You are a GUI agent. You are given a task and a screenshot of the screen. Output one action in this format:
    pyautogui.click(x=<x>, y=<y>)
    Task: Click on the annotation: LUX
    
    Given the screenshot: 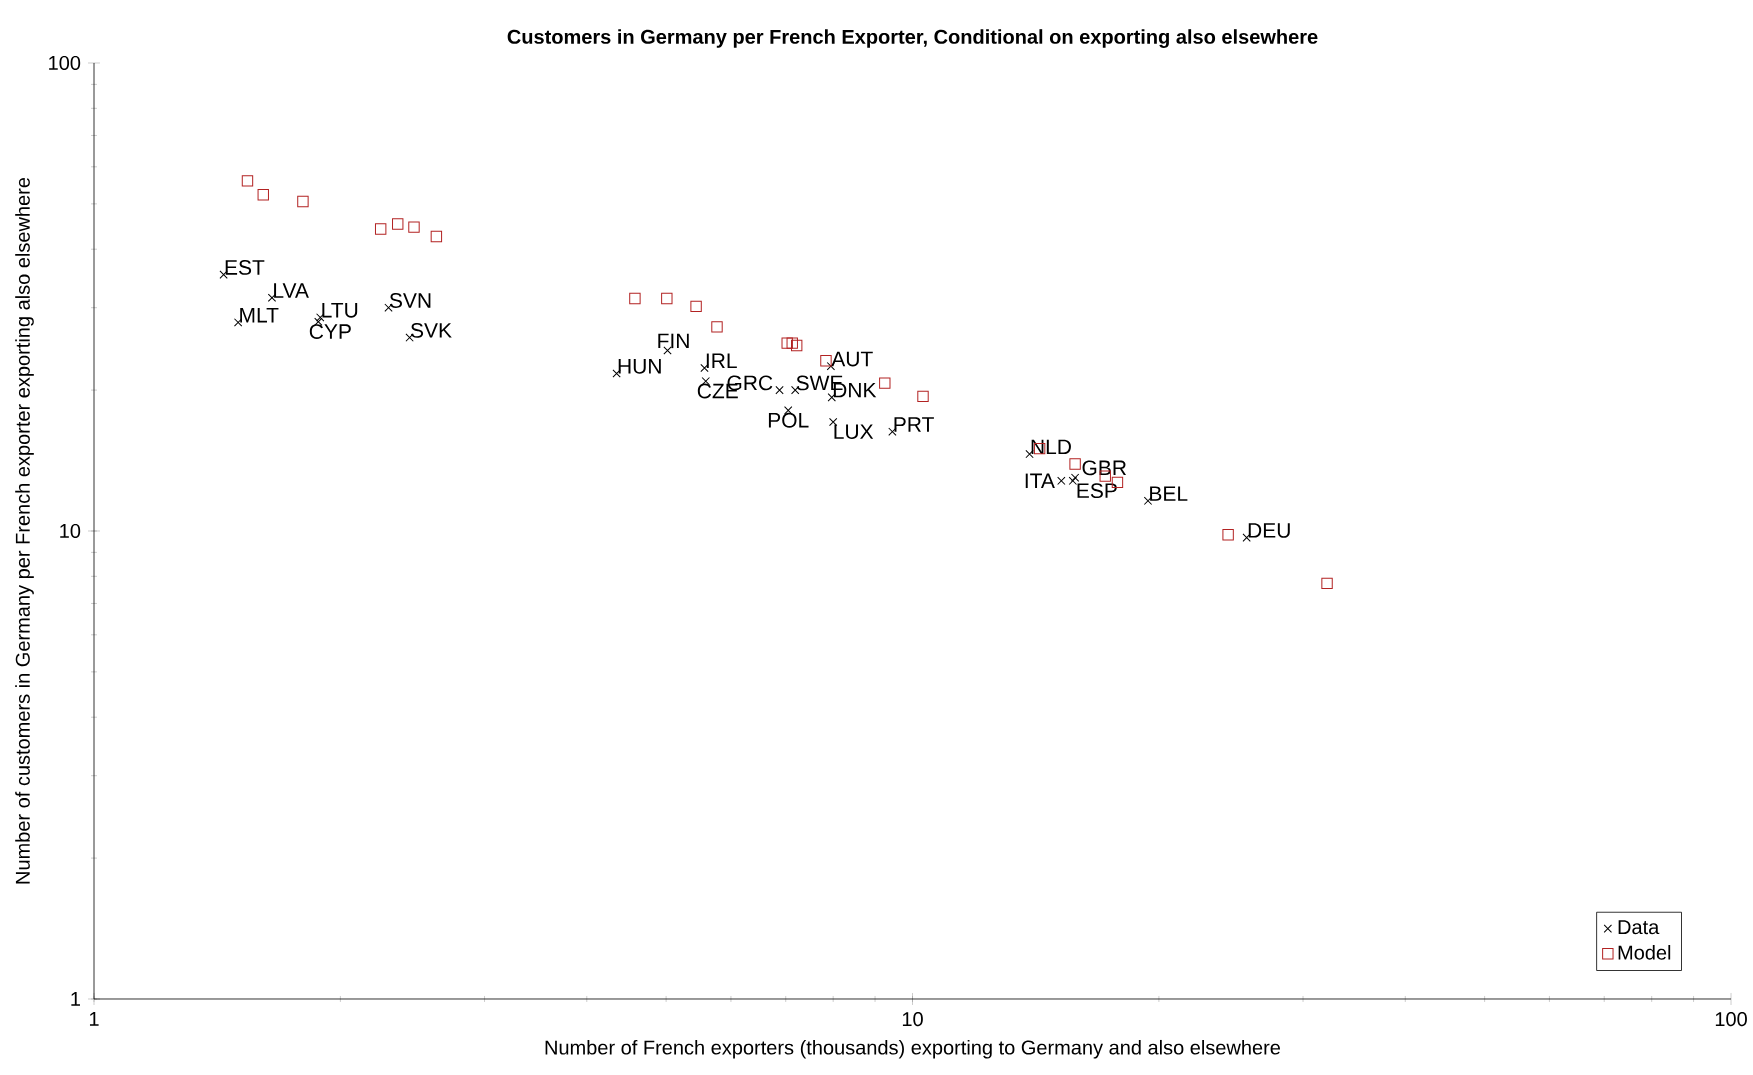 What is the action you would take?
    pyautogui.click(x=854, y=432)
    